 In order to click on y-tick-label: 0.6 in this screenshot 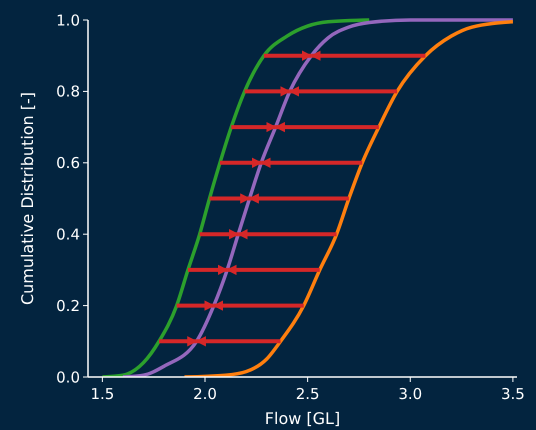, I will do `click(68, 163)`.